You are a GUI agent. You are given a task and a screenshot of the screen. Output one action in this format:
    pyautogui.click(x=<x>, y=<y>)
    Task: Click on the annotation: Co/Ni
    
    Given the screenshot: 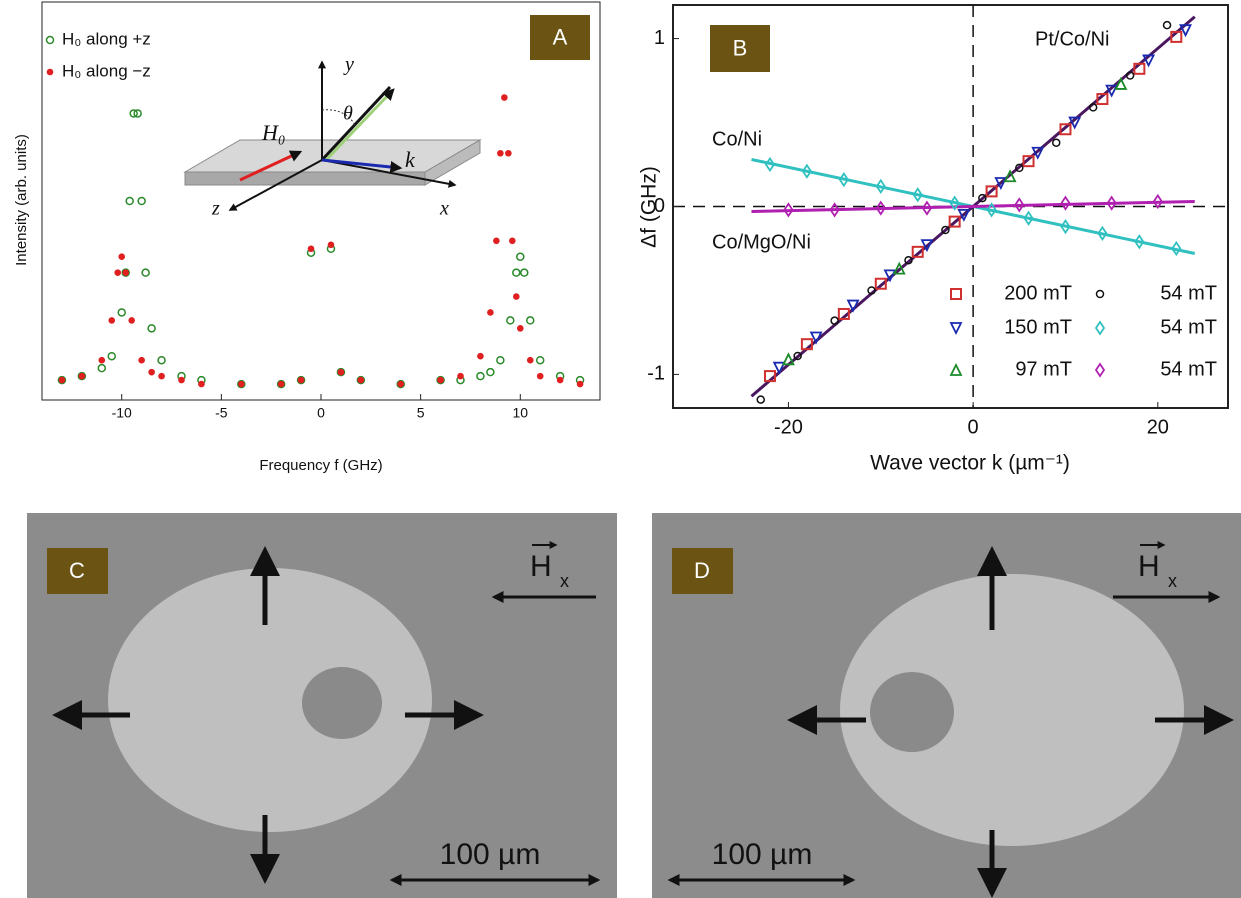 What is the action you would take?
    pyautogui.click(x=737, y=139)
    